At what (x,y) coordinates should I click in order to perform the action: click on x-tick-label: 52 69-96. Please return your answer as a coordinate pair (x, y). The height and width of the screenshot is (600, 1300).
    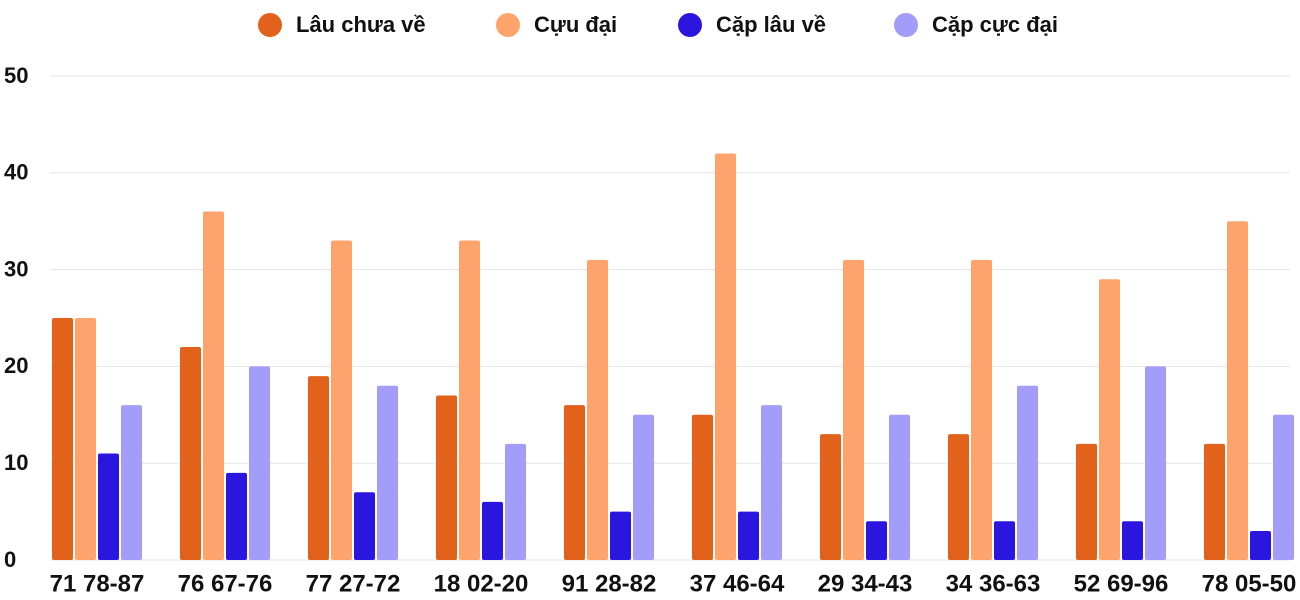
    Looking at the image, I should click on (1121, 583).